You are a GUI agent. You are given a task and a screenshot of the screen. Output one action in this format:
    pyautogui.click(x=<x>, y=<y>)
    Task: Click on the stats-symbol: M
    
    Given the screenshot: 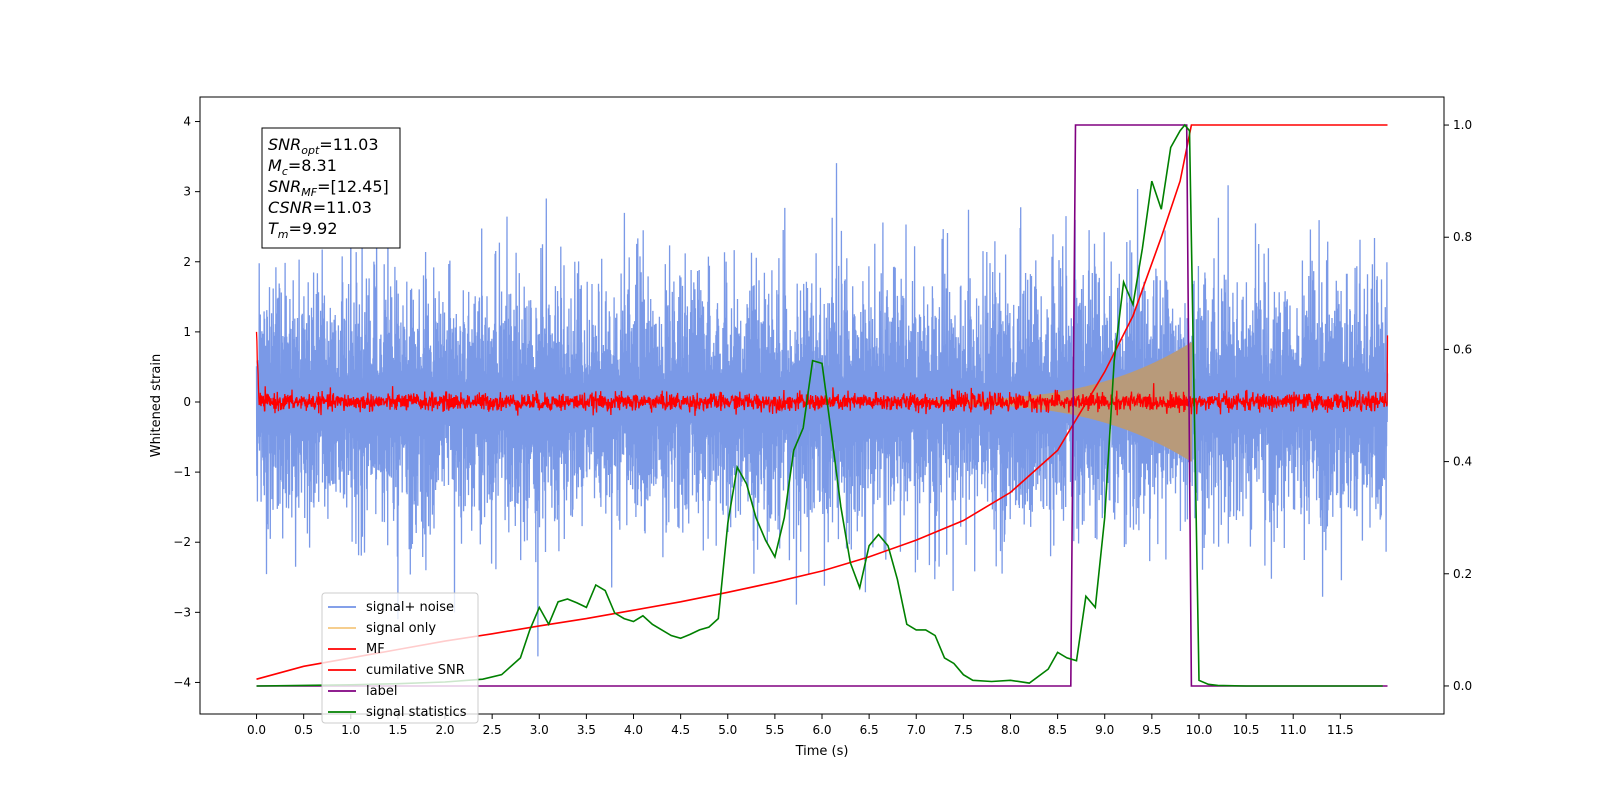 What is the action you would take?
    pyautogui.click(x=275, y=165)
    